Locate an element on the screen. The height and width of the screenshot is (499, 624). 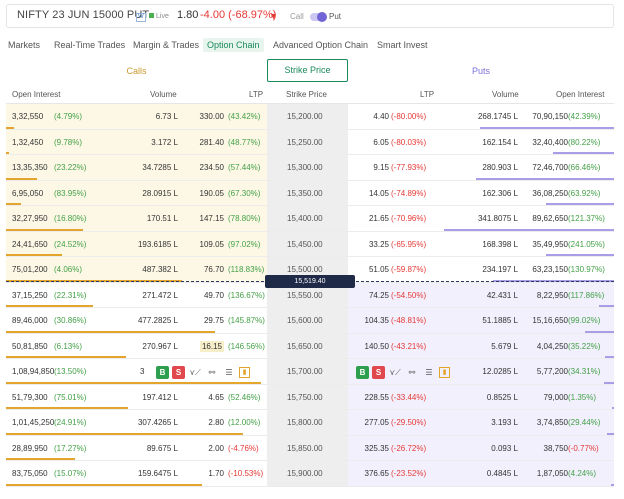
put-volume: 42.431 L is located at coordinates (502, 295).